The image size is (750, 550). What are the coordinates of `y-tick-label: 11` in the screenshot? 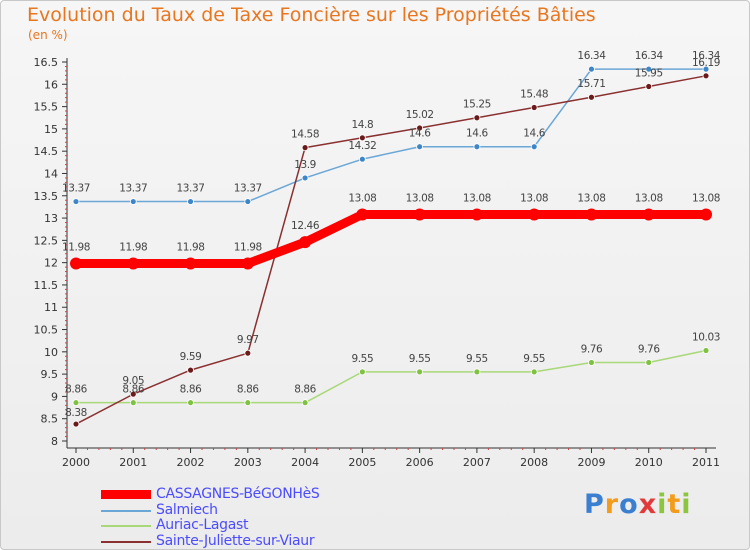 It's located at (51, 307).